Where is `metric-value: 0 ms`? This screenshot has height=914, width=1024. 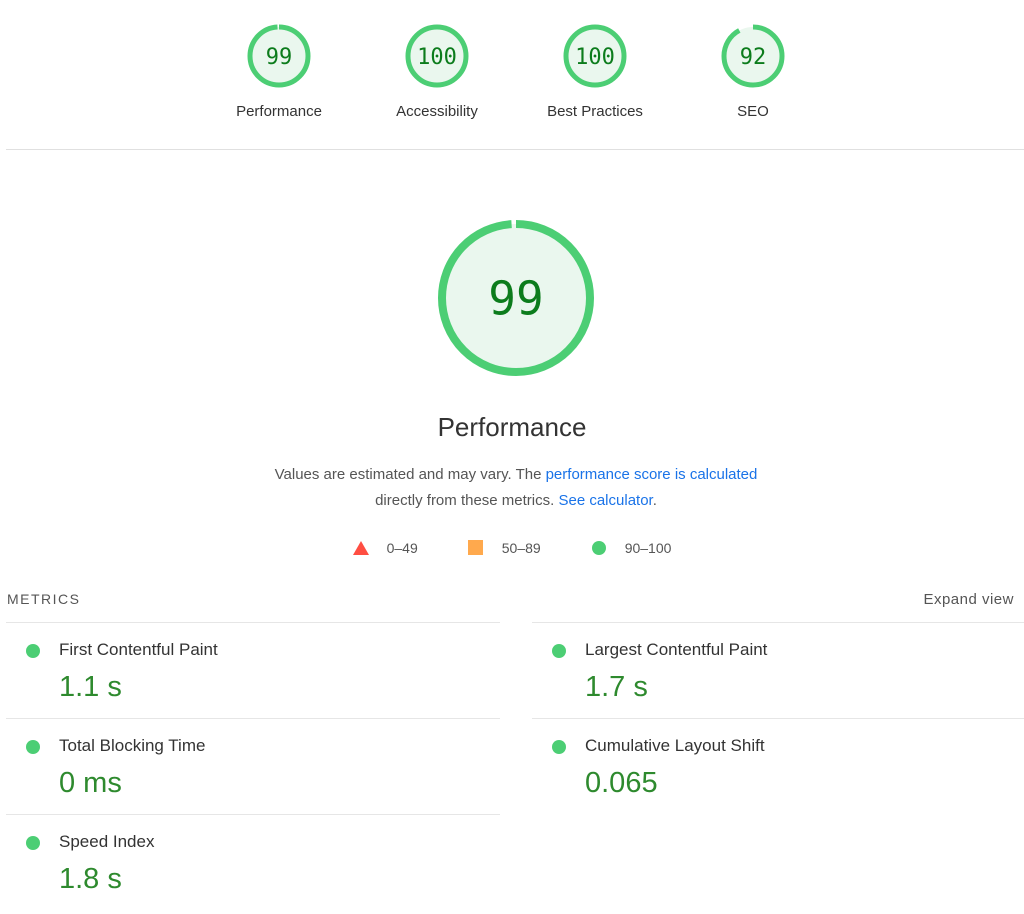
metric-value: 0 ms is located at coordinates (90, 783).